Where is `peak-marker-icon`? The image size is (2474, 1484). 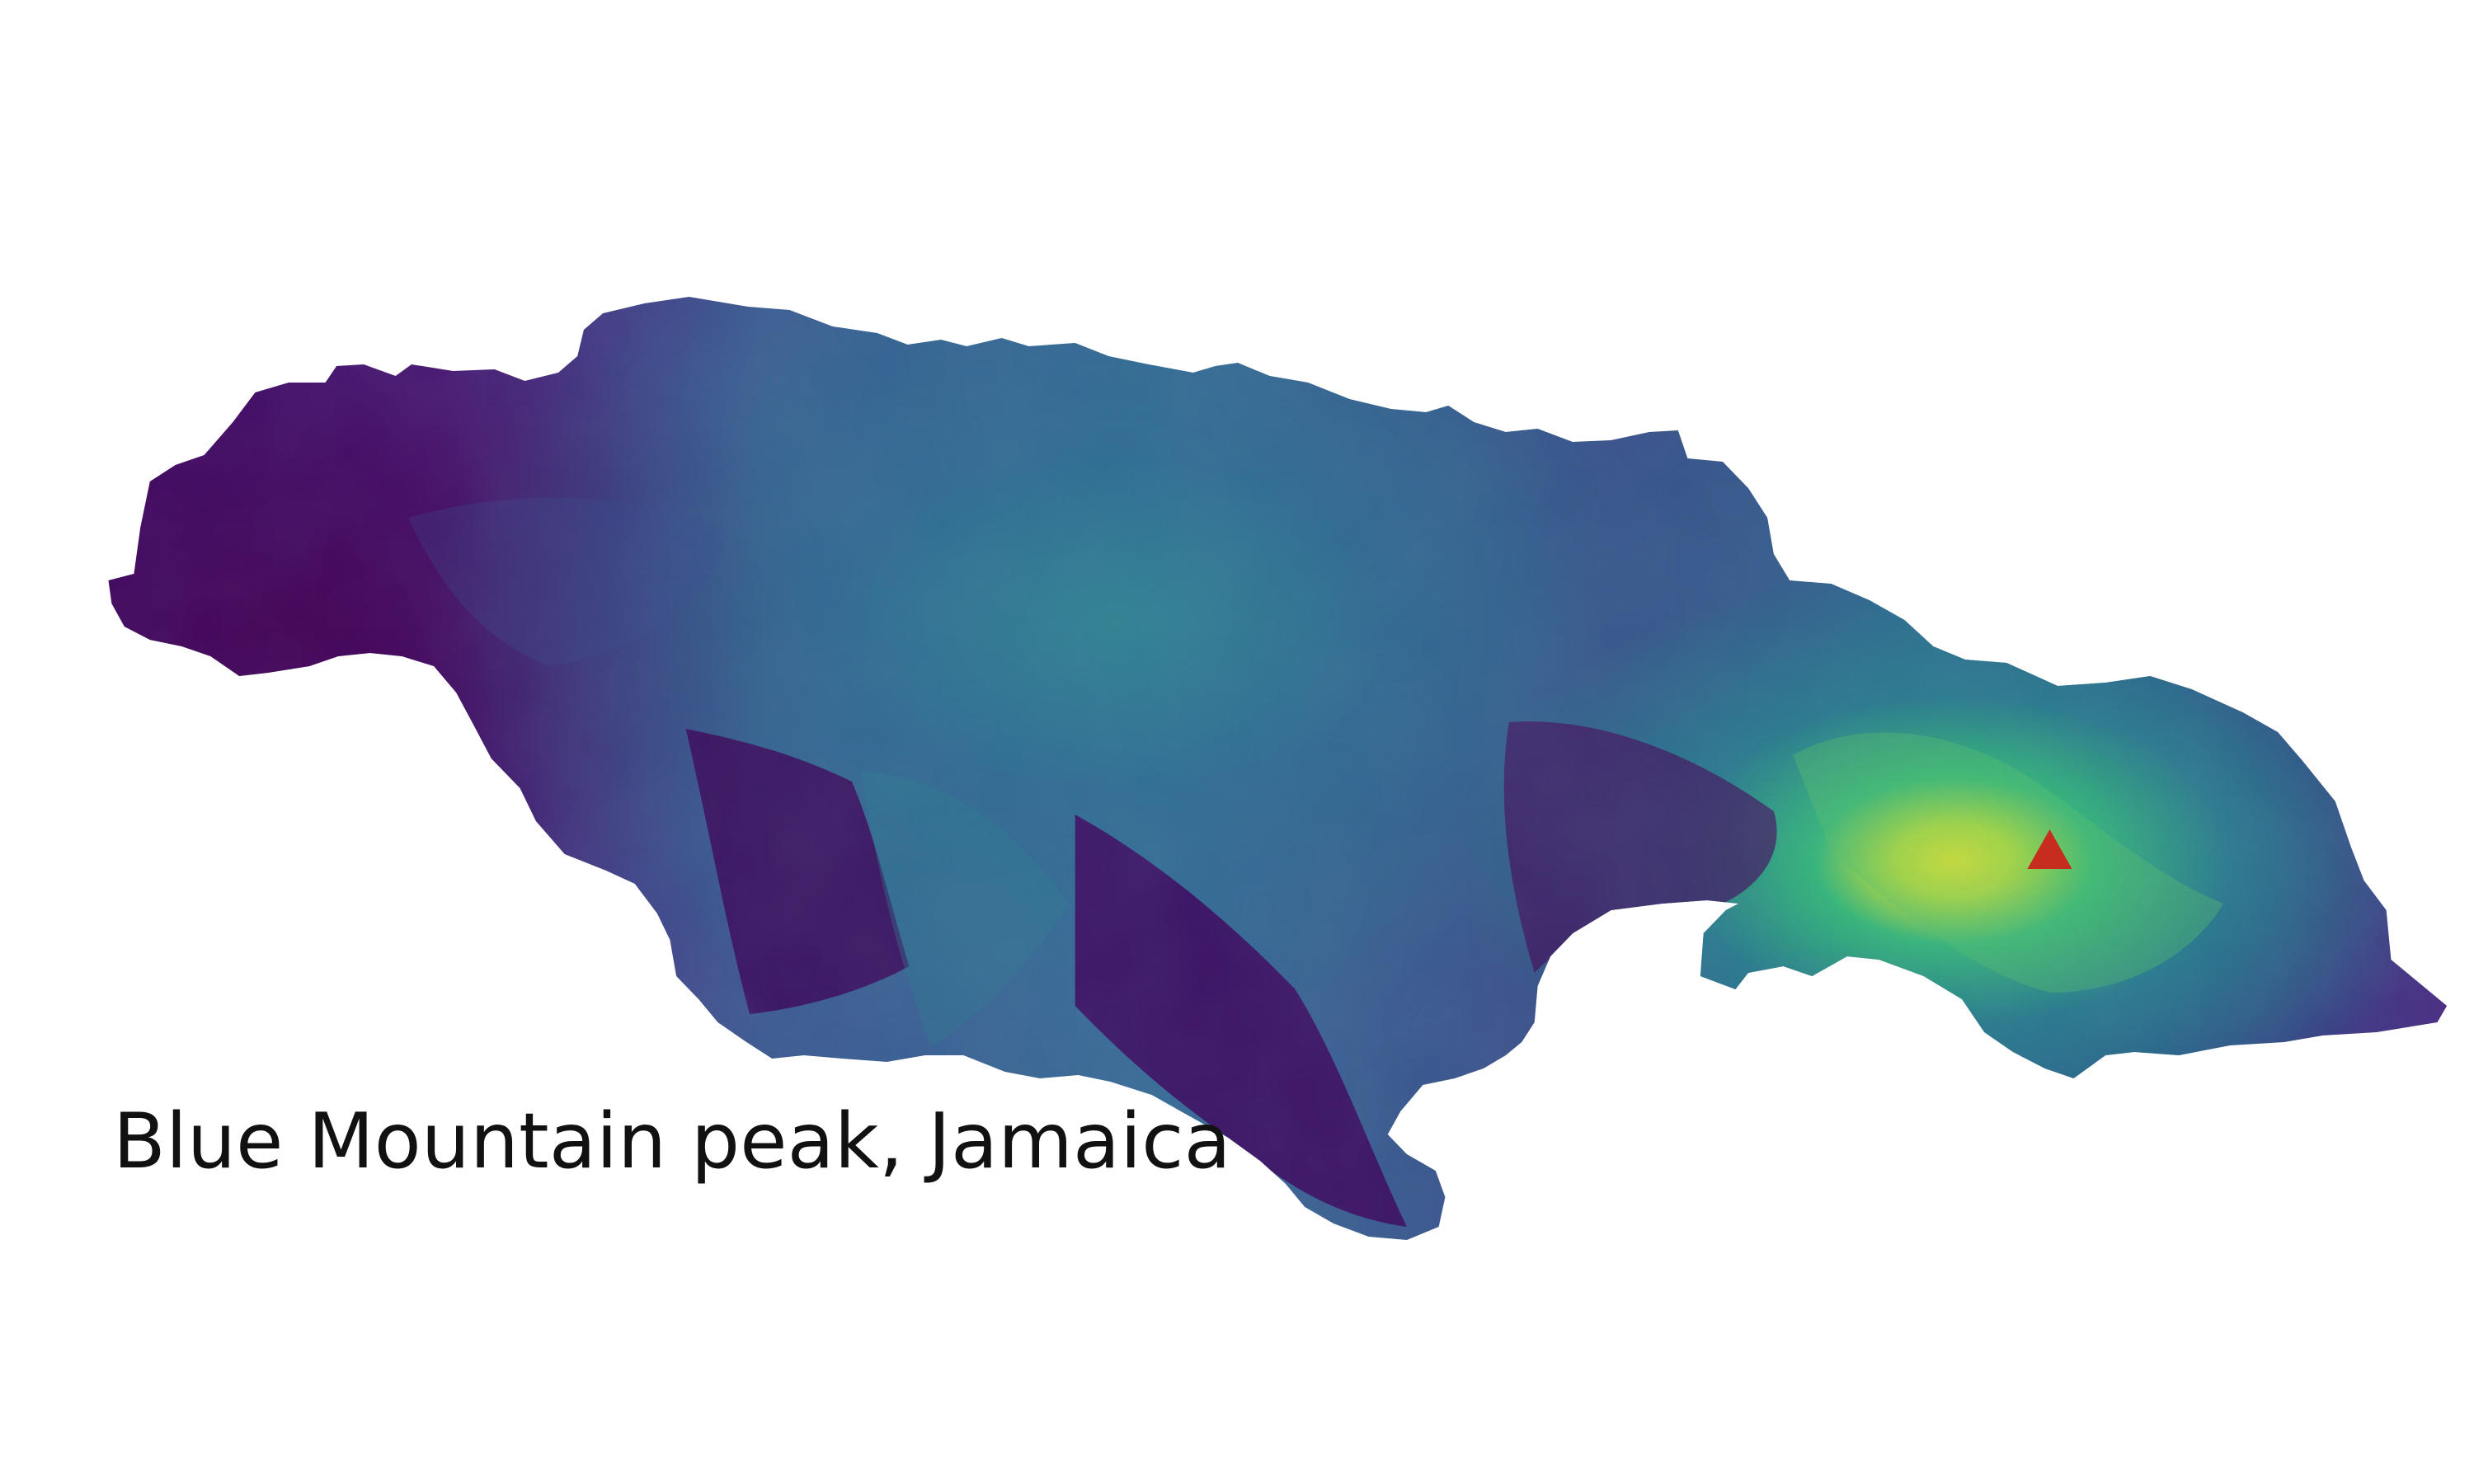
peak-marker-icon is located at coordinates (2049, 849).